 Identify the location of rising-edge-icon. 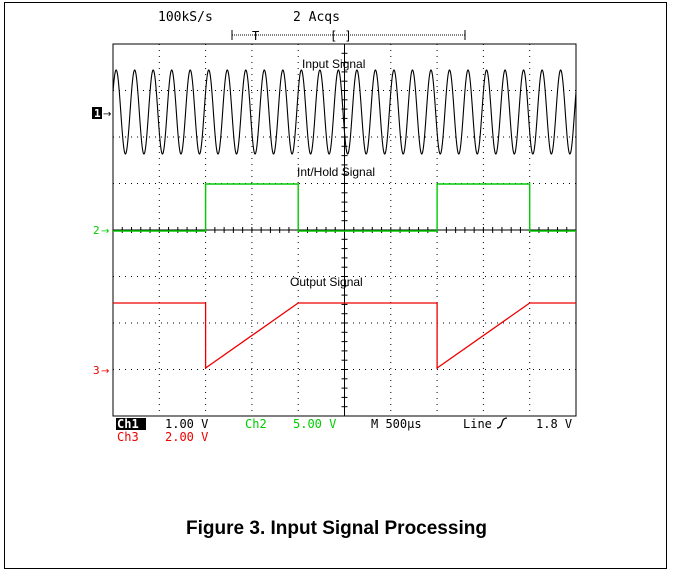
(502, 423).